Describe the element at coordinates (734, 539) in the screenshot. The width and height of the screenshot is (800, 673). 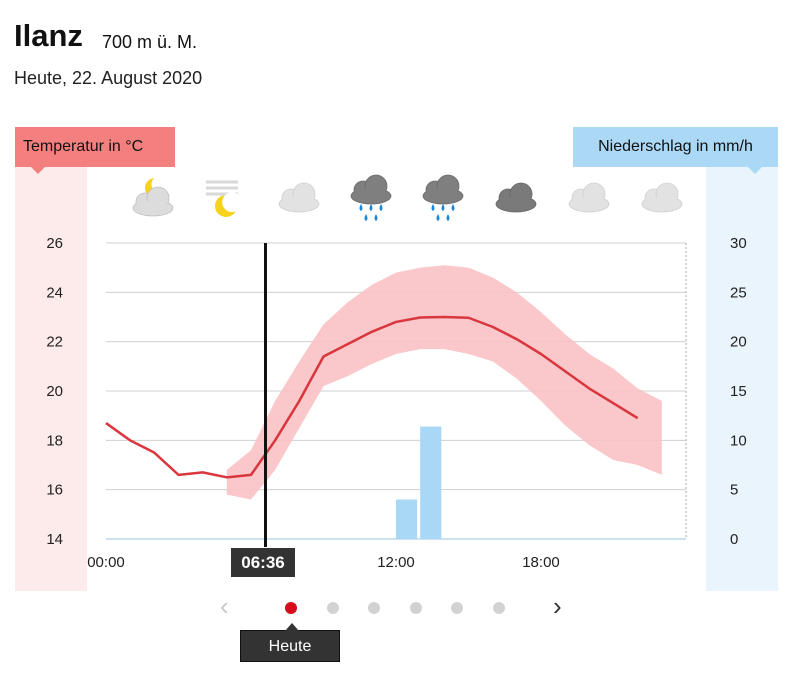
I see `precipitation-tick-label: 0` at that location.